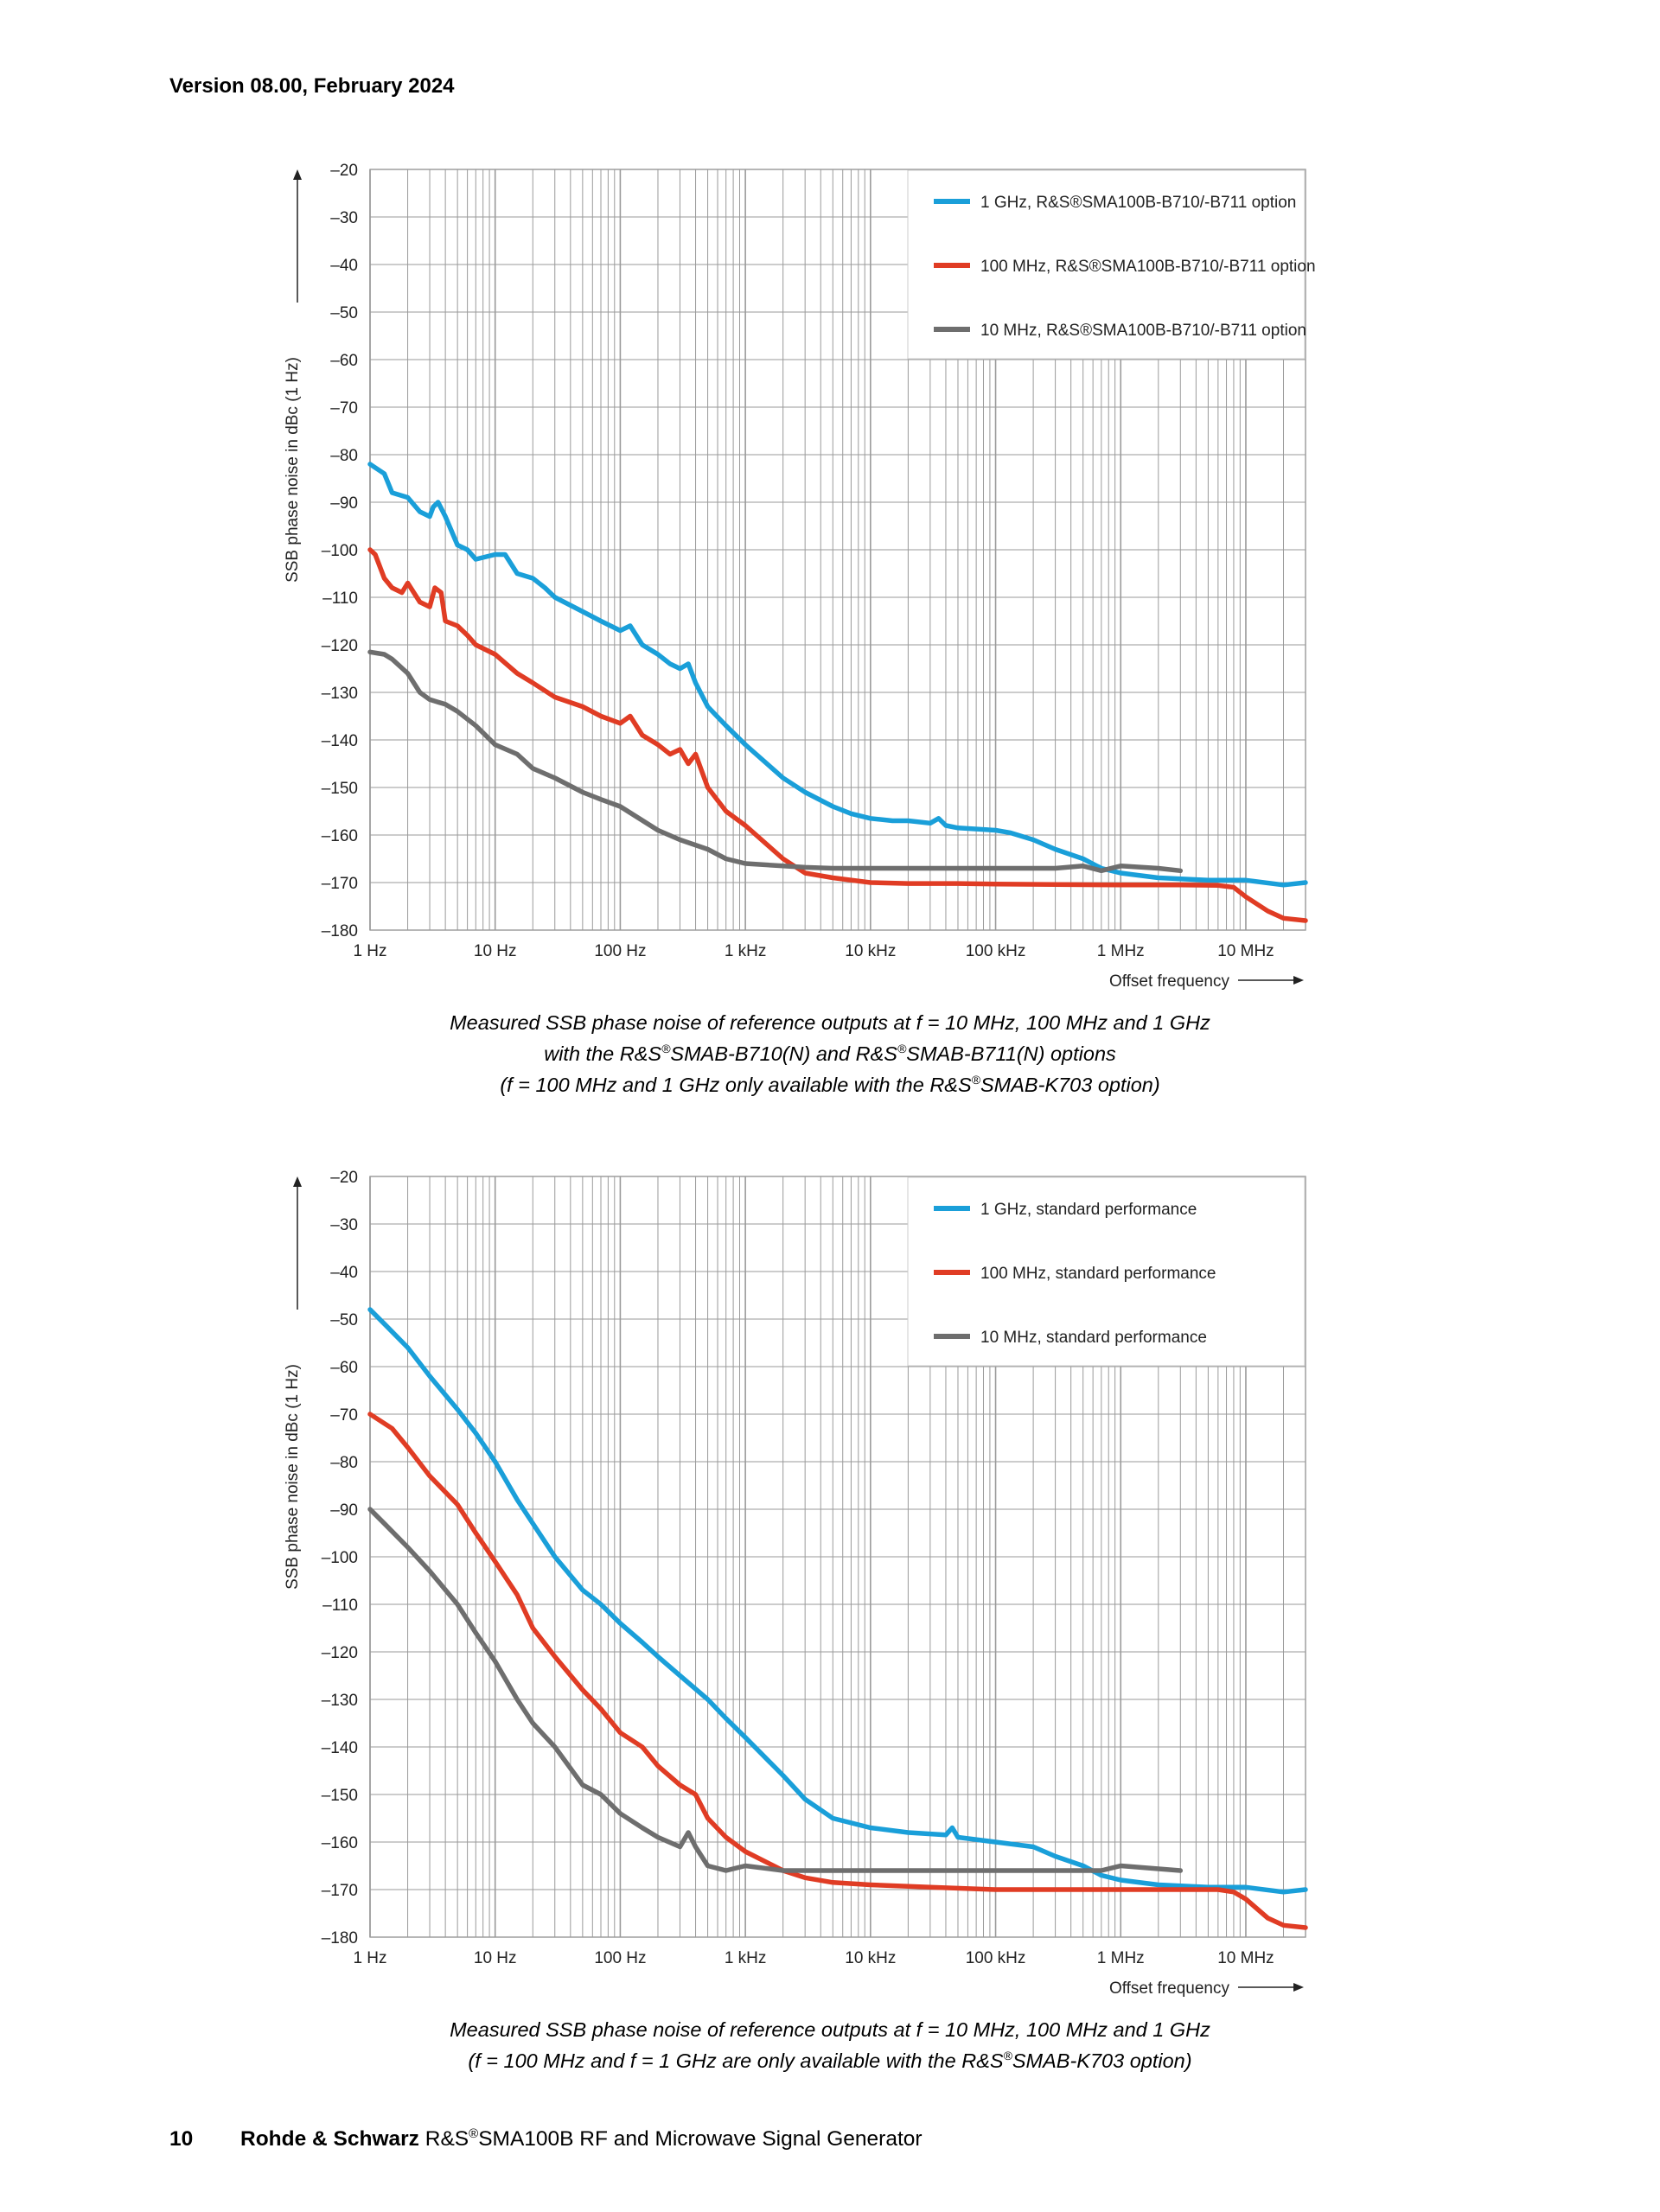  What do you see at coordinates (996, 1958) in the screenshot?
I see `x-tick-label: 100 kHz` at bounding box center [996, 1958].